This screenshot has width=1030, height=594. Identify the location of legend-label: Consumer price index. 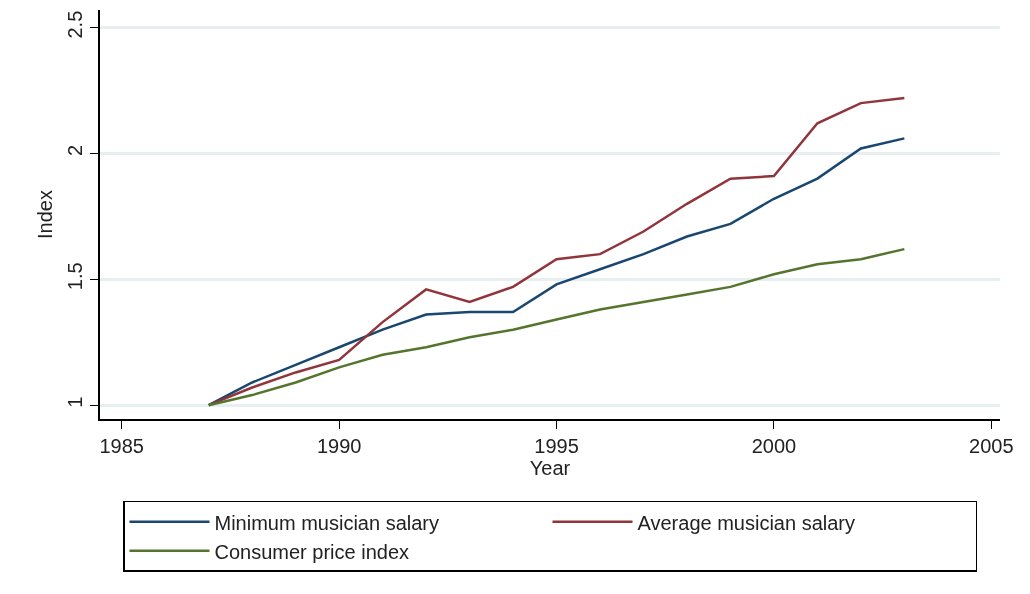
(312, 551).